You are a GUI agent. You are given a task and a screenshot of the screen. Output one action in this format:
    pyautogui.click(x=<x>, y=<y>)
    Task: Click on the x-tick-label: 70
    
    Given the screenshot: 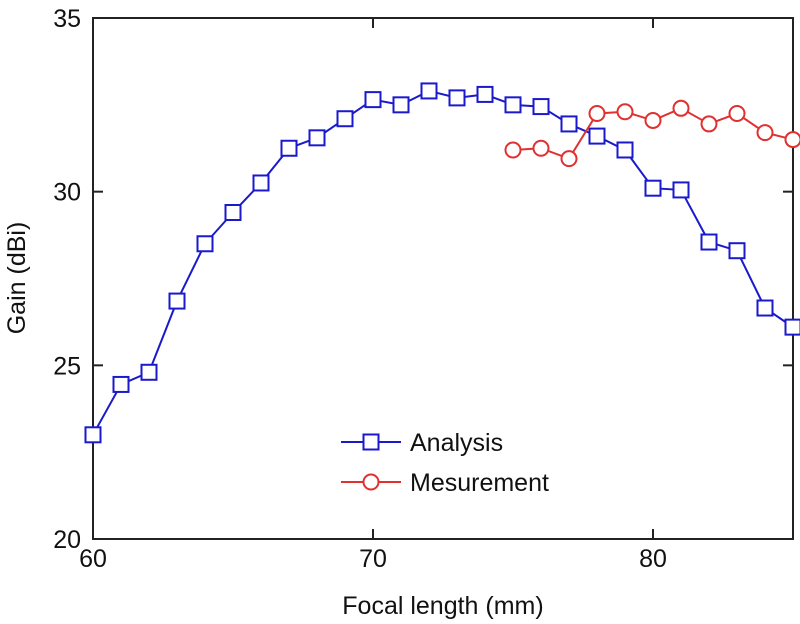 What is the action you would take?
    pyautogui.click(x=373, y=559)
    